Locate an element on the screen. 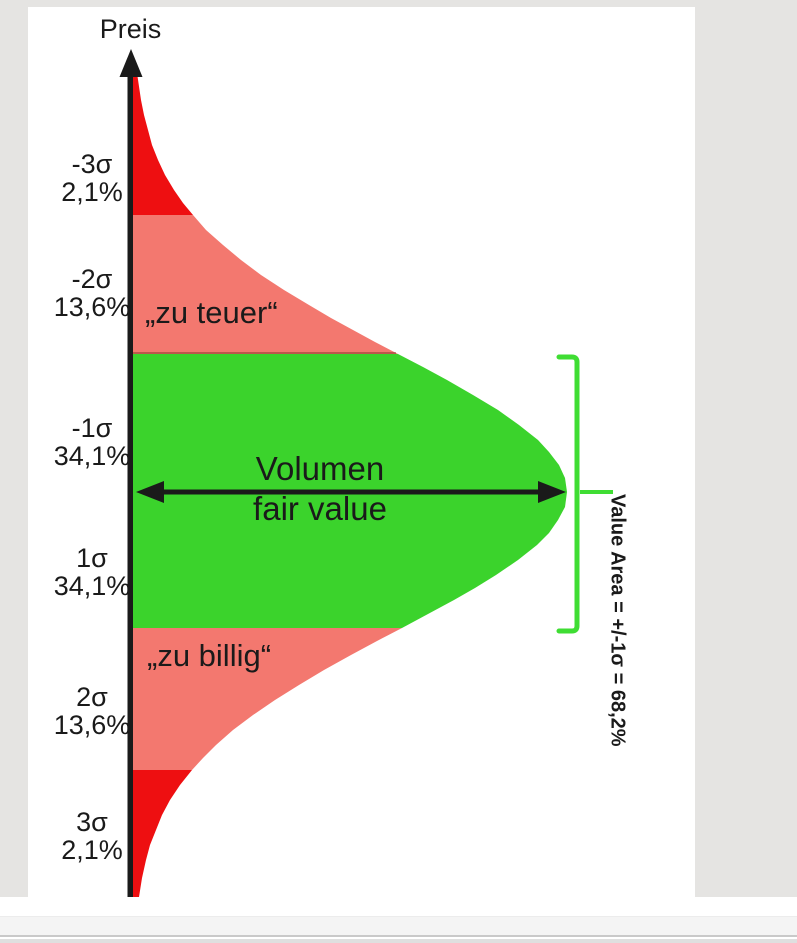 Image resolution: width=797 pixels, height=943 pixels. scale-label-minus-2-sigma: -2σ 13,6% is located at coordinates (92, 293).